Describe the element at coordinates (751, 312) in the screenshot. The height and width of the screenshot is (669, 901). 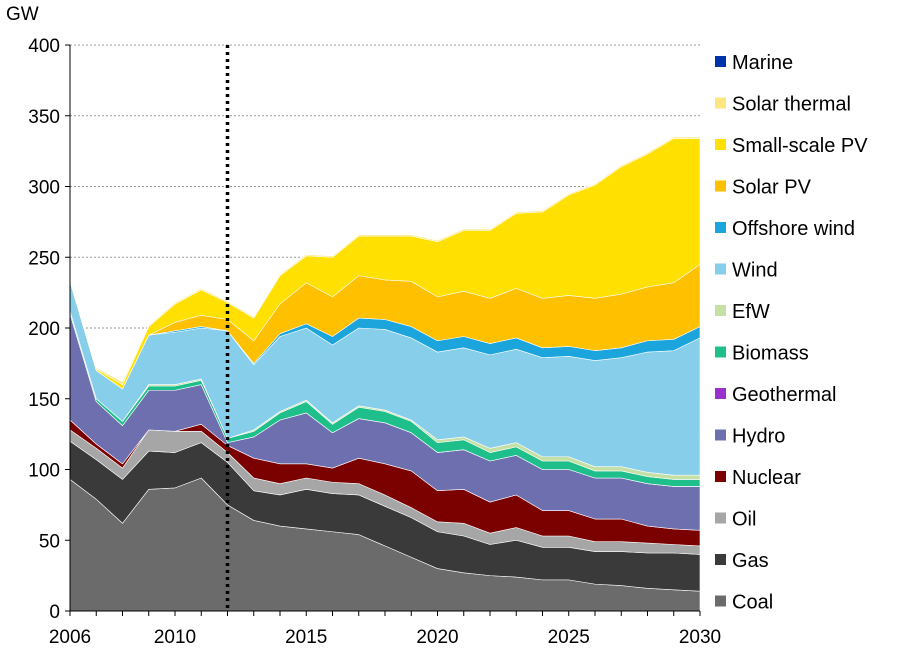
I see `legend-label-efw: EfW` at that location.